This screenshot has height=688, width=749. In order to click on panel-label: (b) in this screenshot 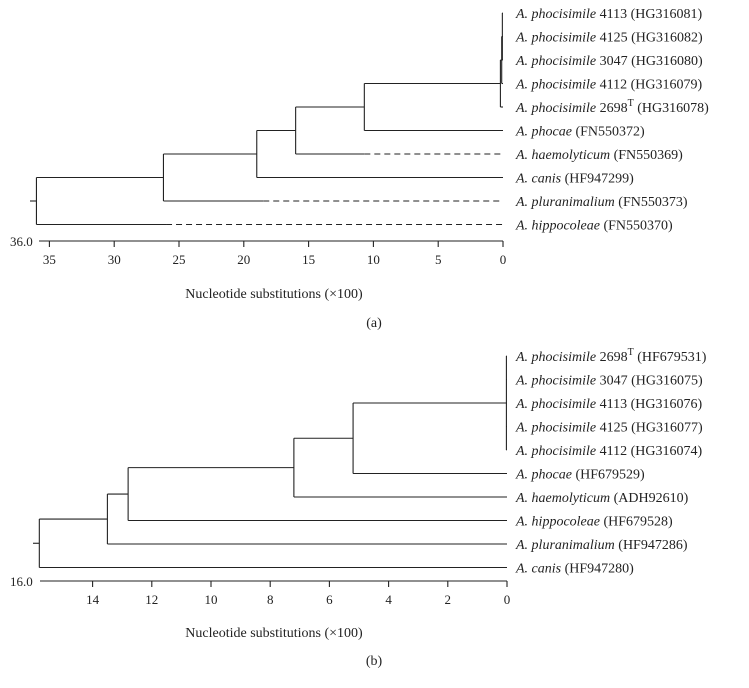, I will do `click(374, 661)`.